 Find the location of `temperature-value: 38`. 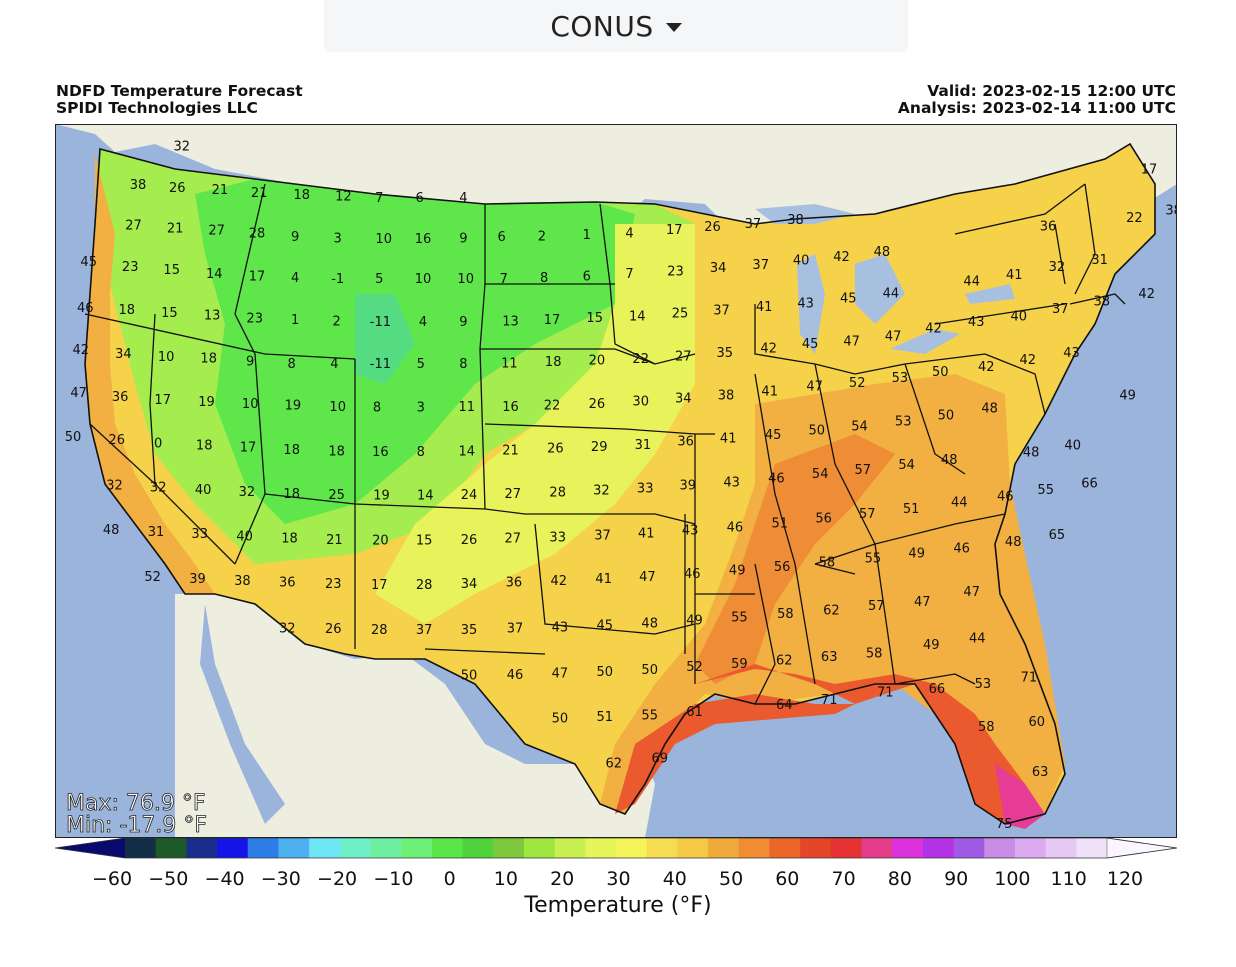

temperature-value: 38 is located at coordinates (242, 581).